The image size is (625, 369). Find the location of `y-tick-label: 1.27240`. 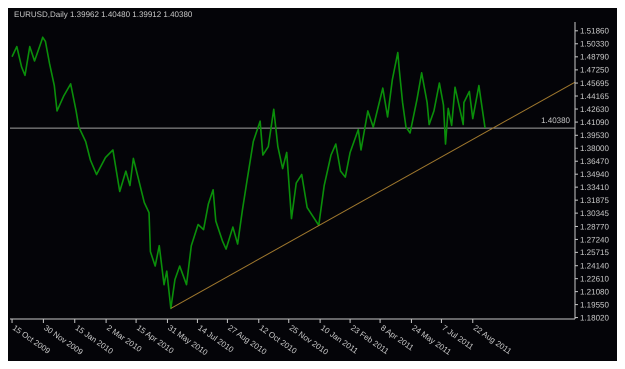

y-tick-label: 1.27240 is located at coordinates (595, 239).